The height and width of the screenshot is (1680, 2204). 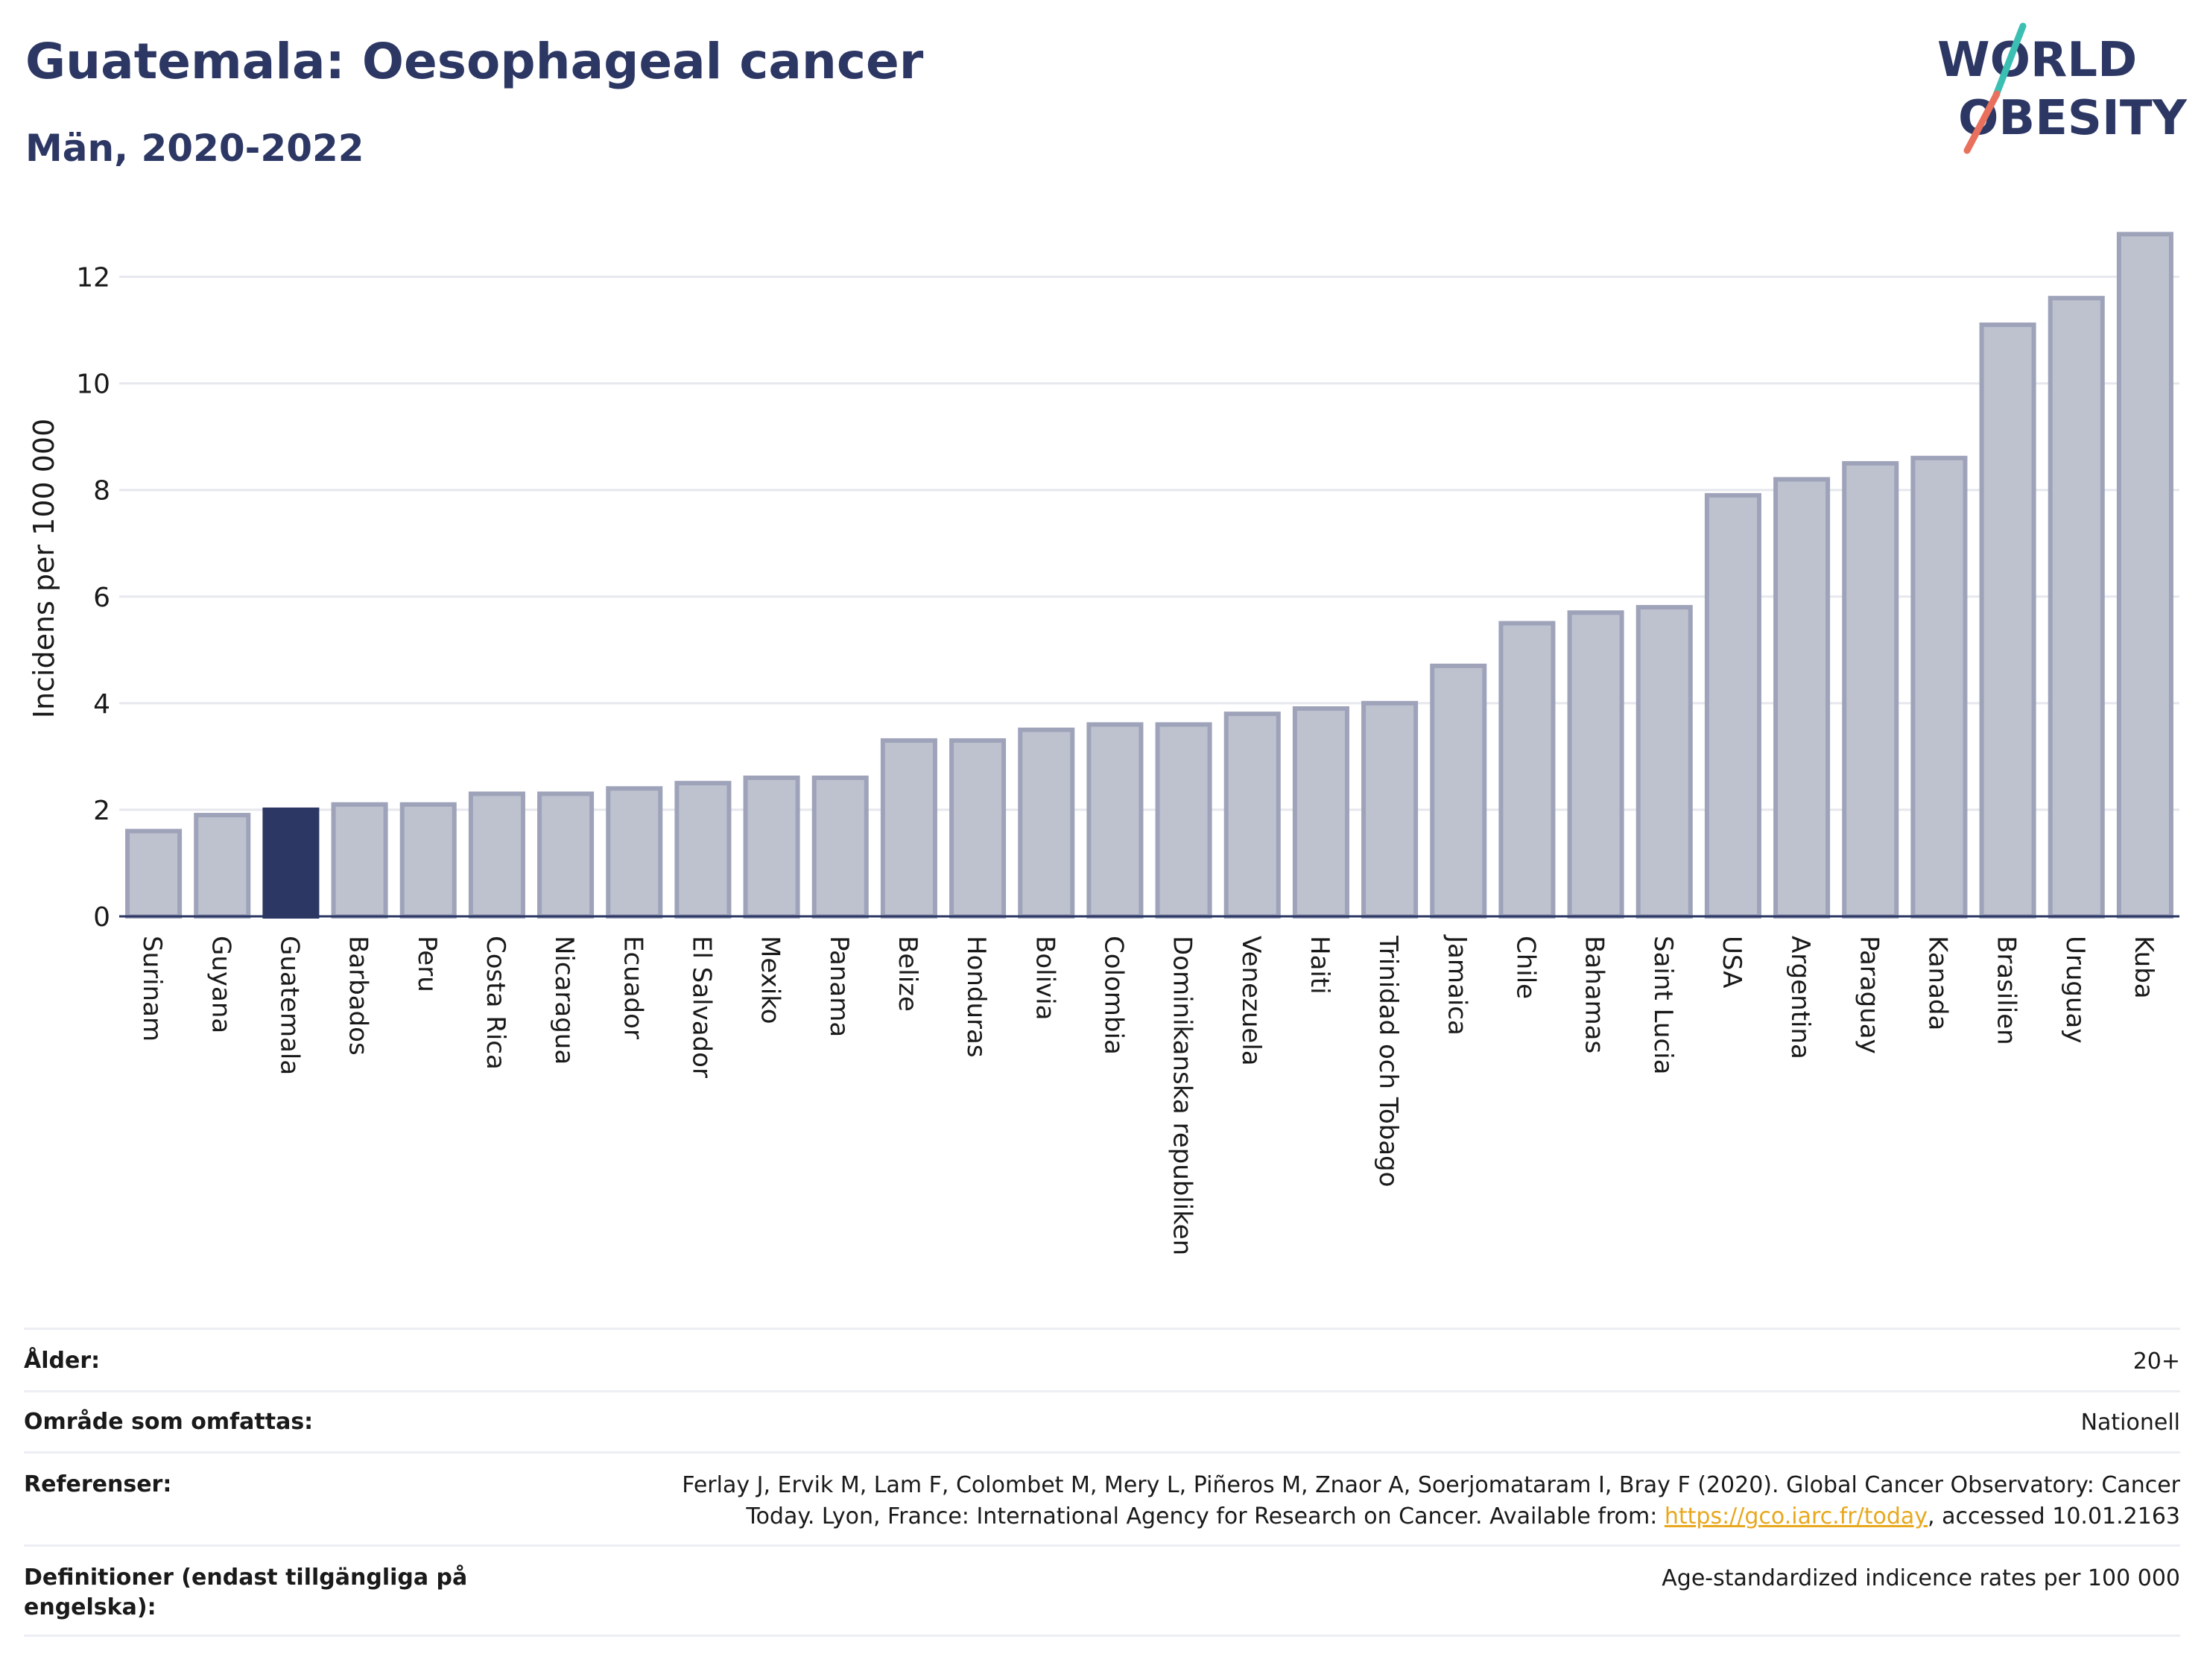 I want to click on bar-el-salvador, so click(x=703, y=850).